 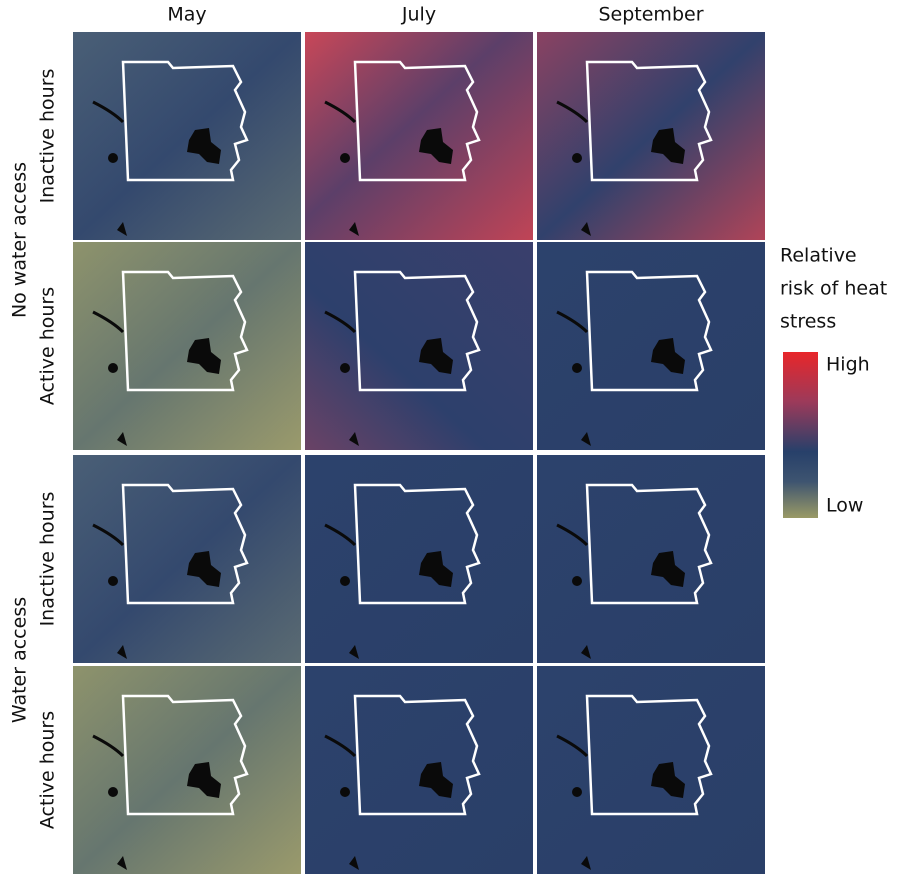 What do you see at coordinates (818, 256) in the screenshot?
I see `legend-title: Relative` at bounding box center [818, 256].